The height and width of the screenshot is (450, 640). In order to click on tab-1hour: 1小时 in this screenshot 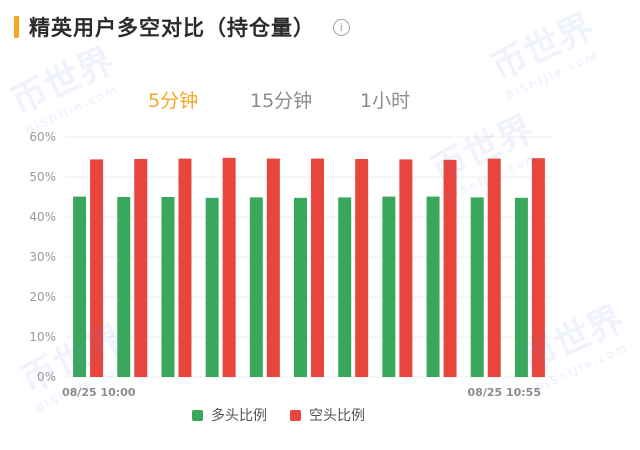, I will do `click(385, 101)`.